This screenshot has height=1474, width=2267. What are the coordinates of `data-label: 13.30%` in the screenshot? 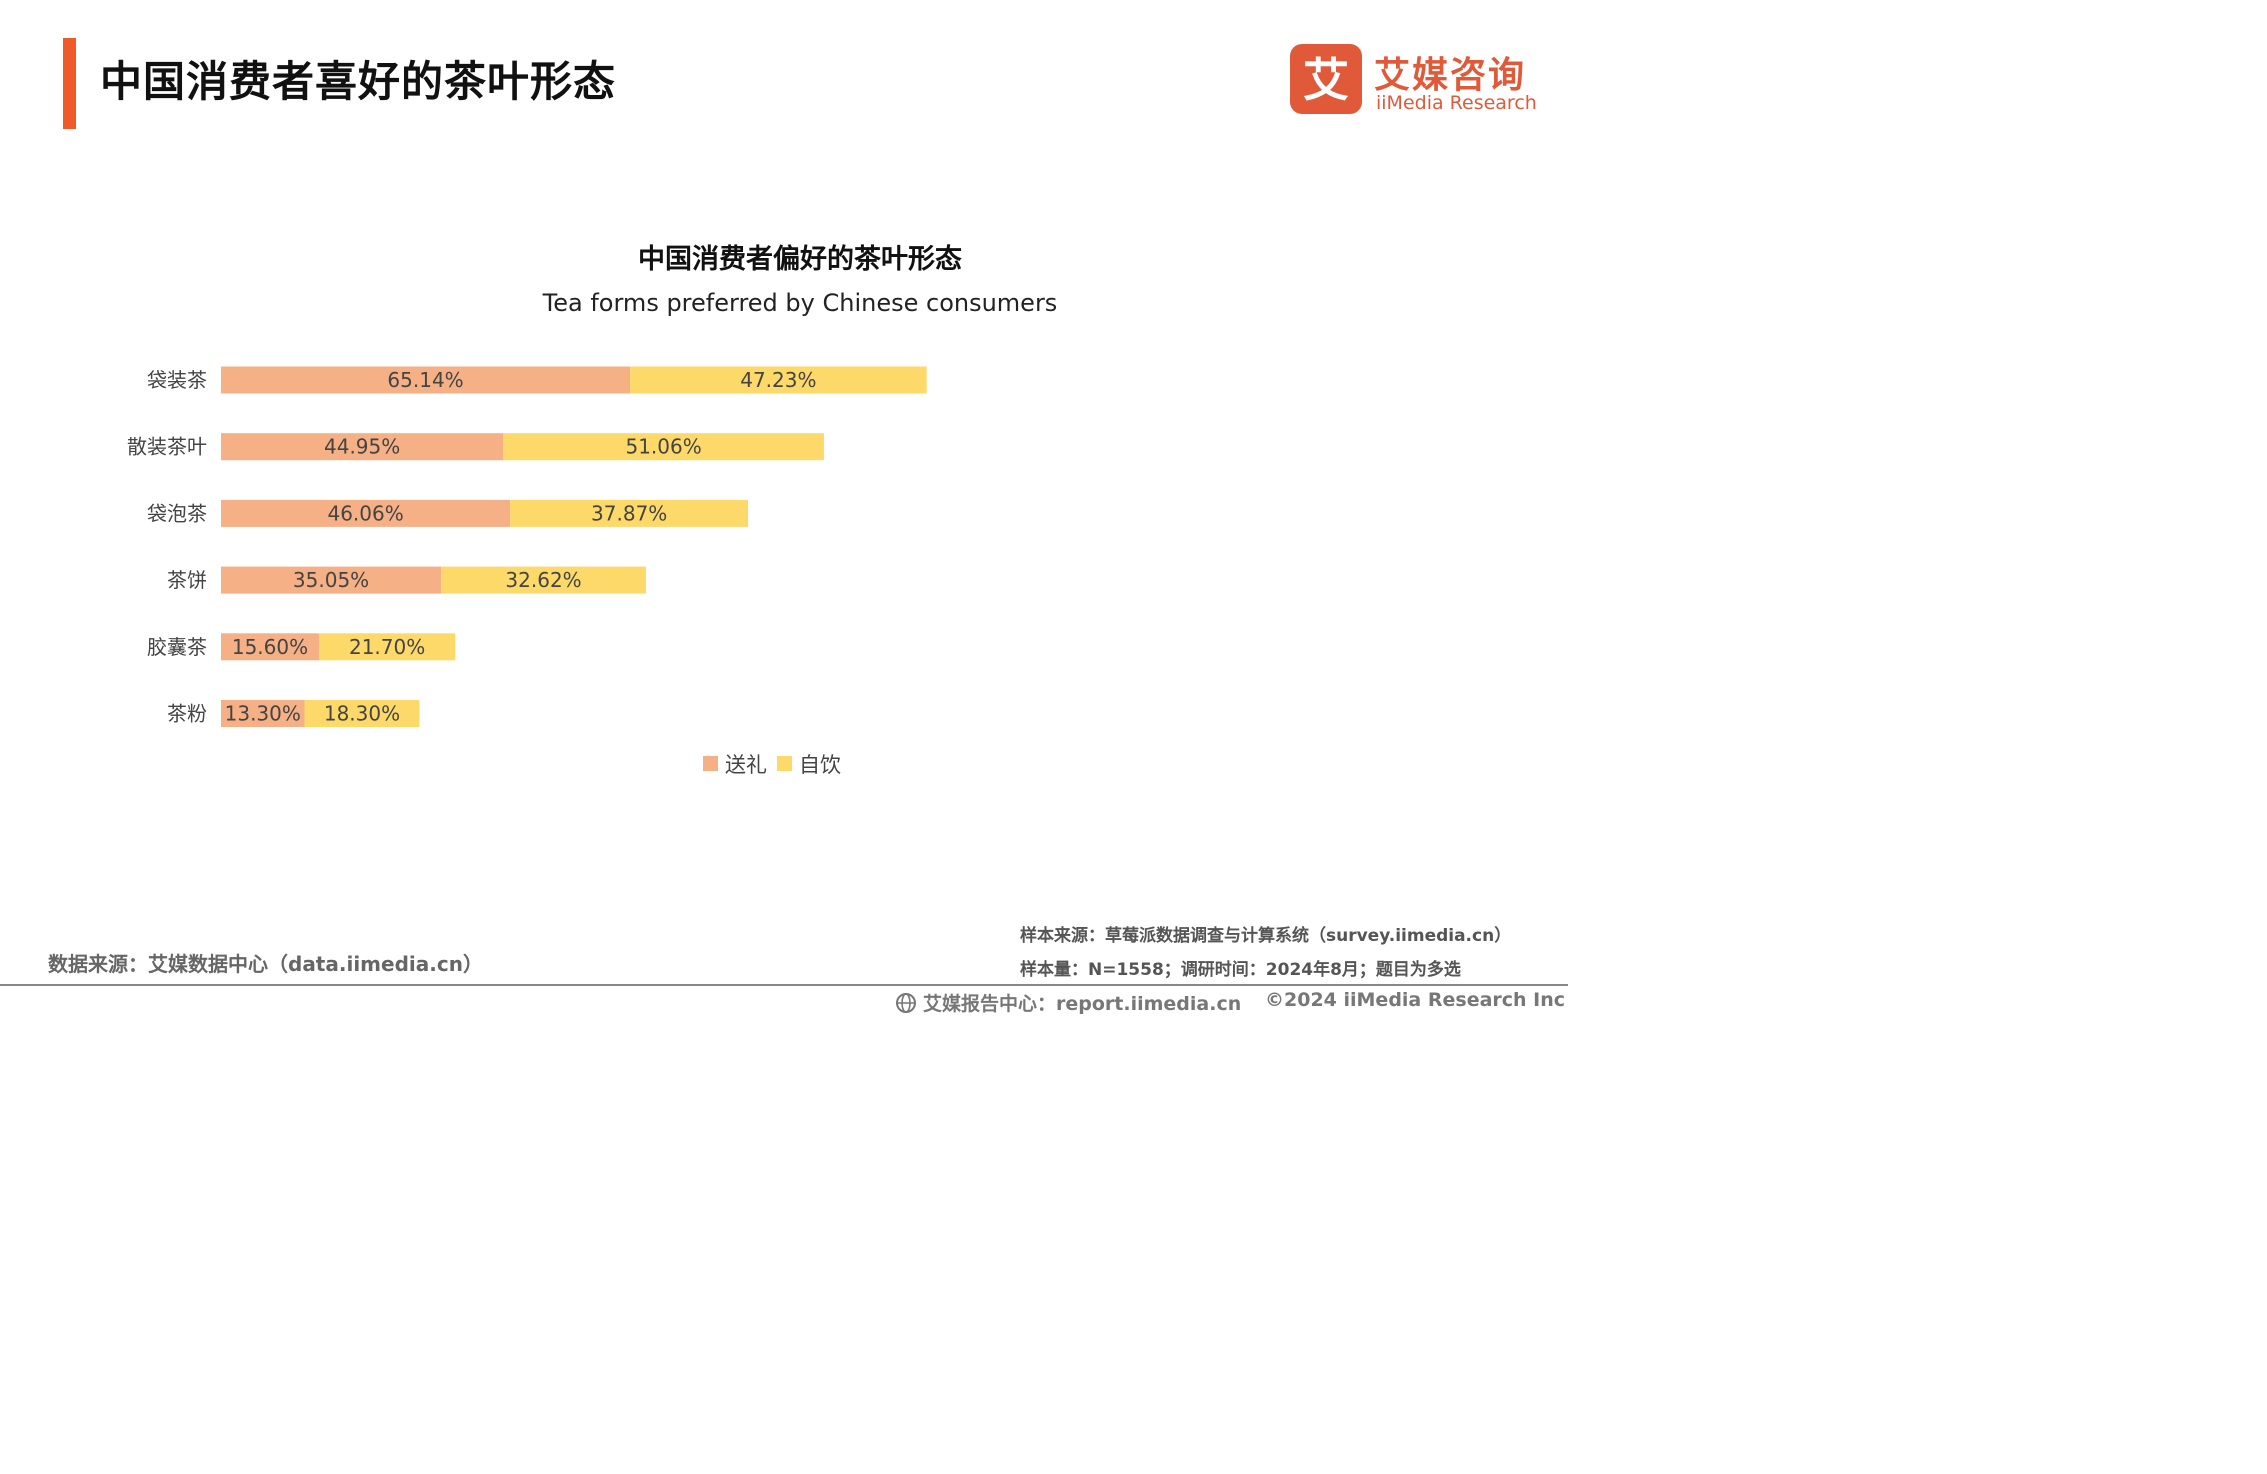 It's located at (263, 714).